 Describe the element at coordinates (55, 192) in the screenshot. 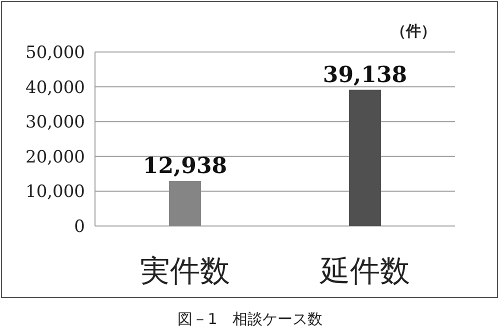

I see `y-tick-label: 10,000` at that location.